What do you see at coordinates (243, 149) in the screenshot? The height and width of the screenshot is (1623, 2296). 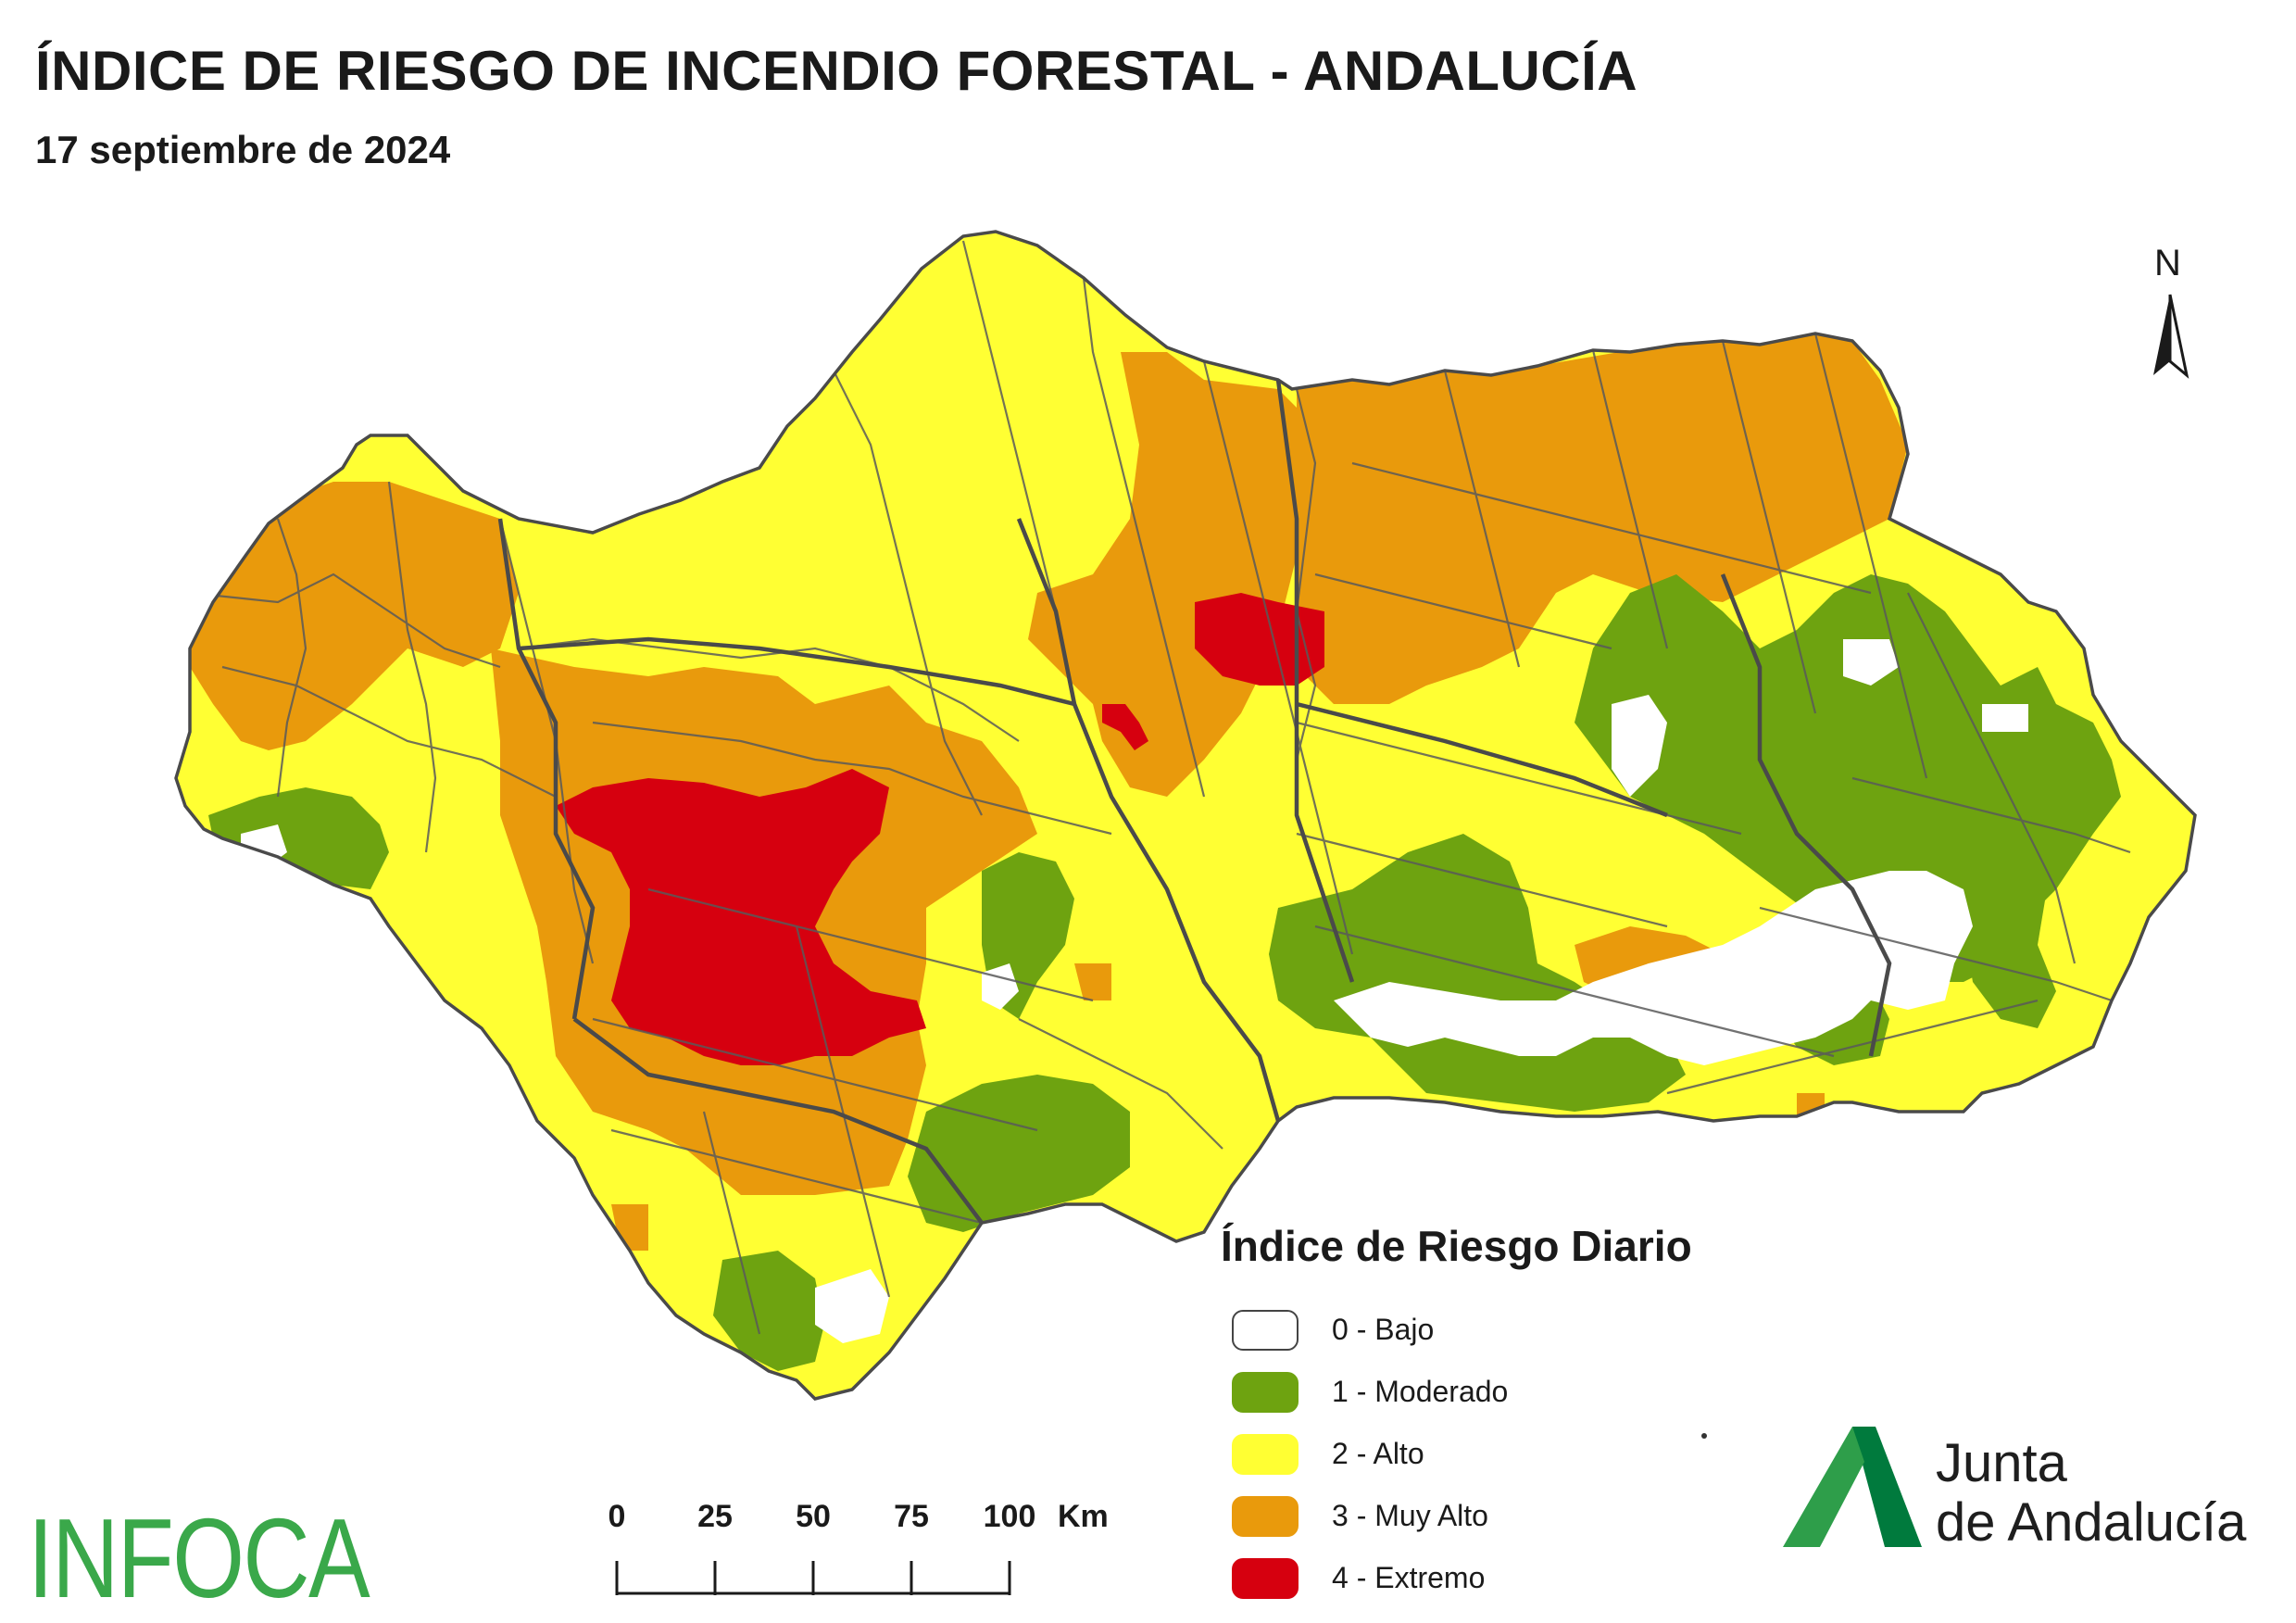 I see `map-date: 17 septiembre de 2024` at bounding box center [243, 149].